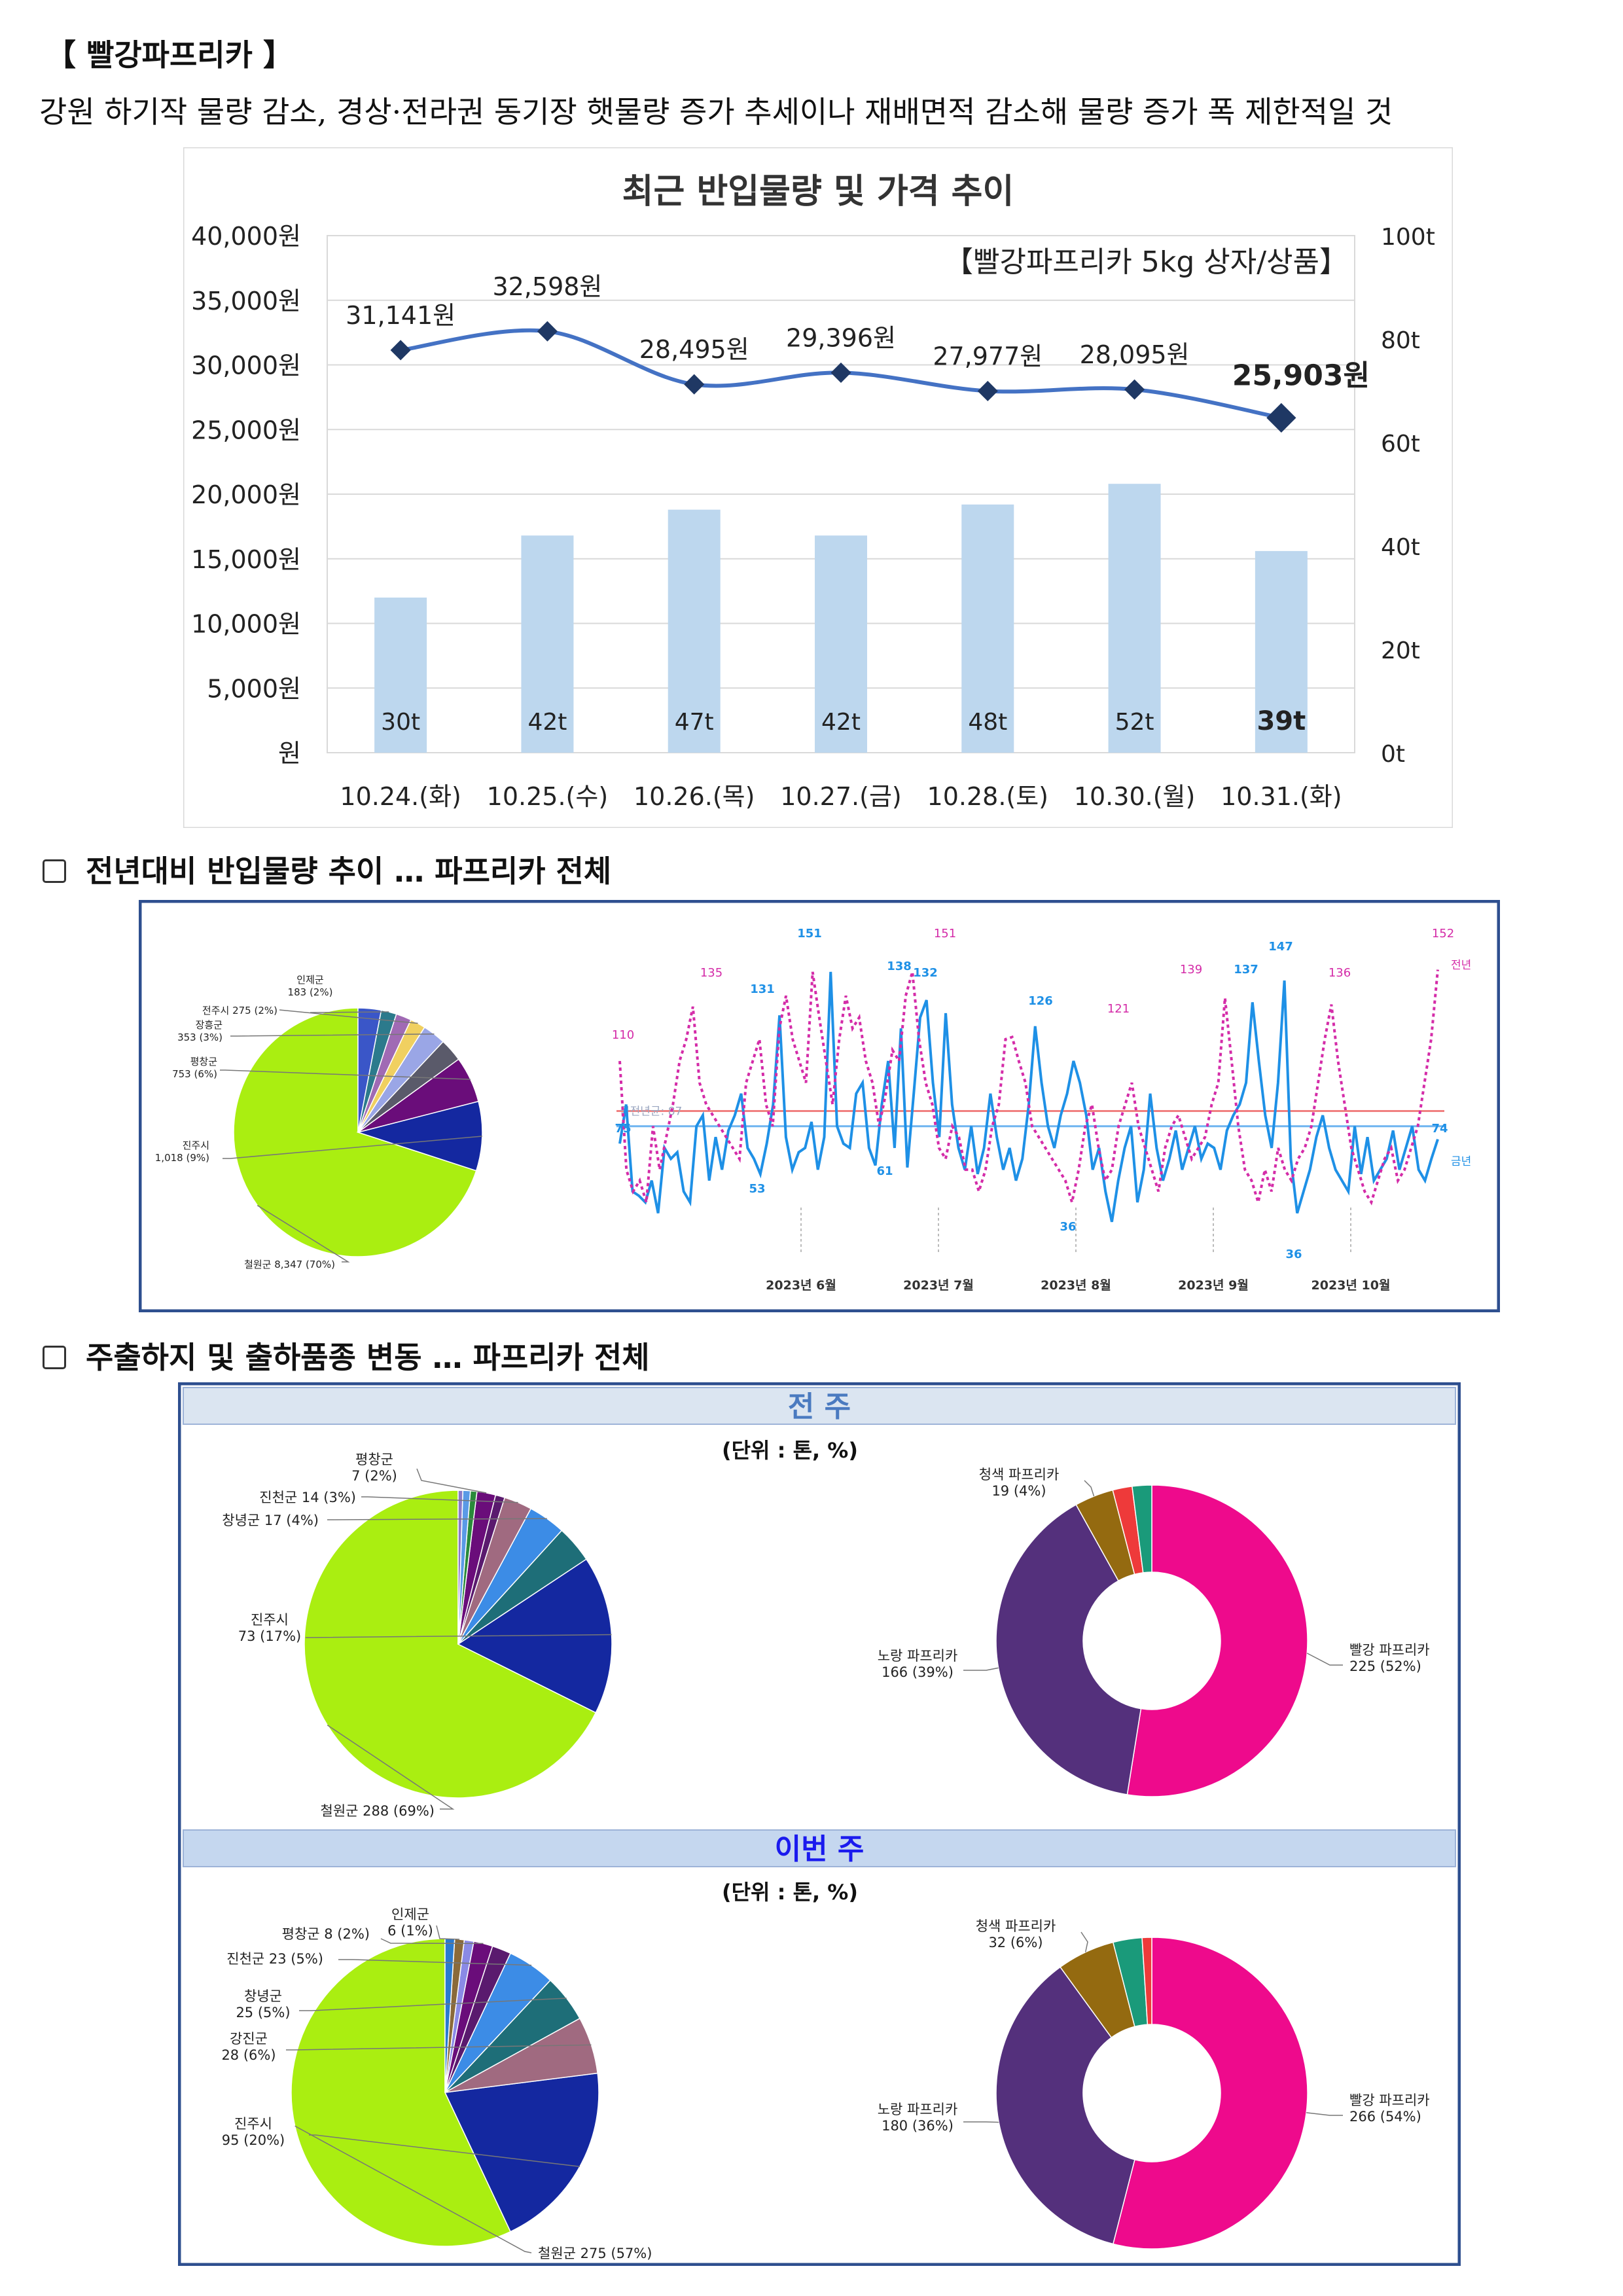  Describe the element at coordinates (249, 2039) in the screenshot. I see `pie-label: 강진군` at that location.